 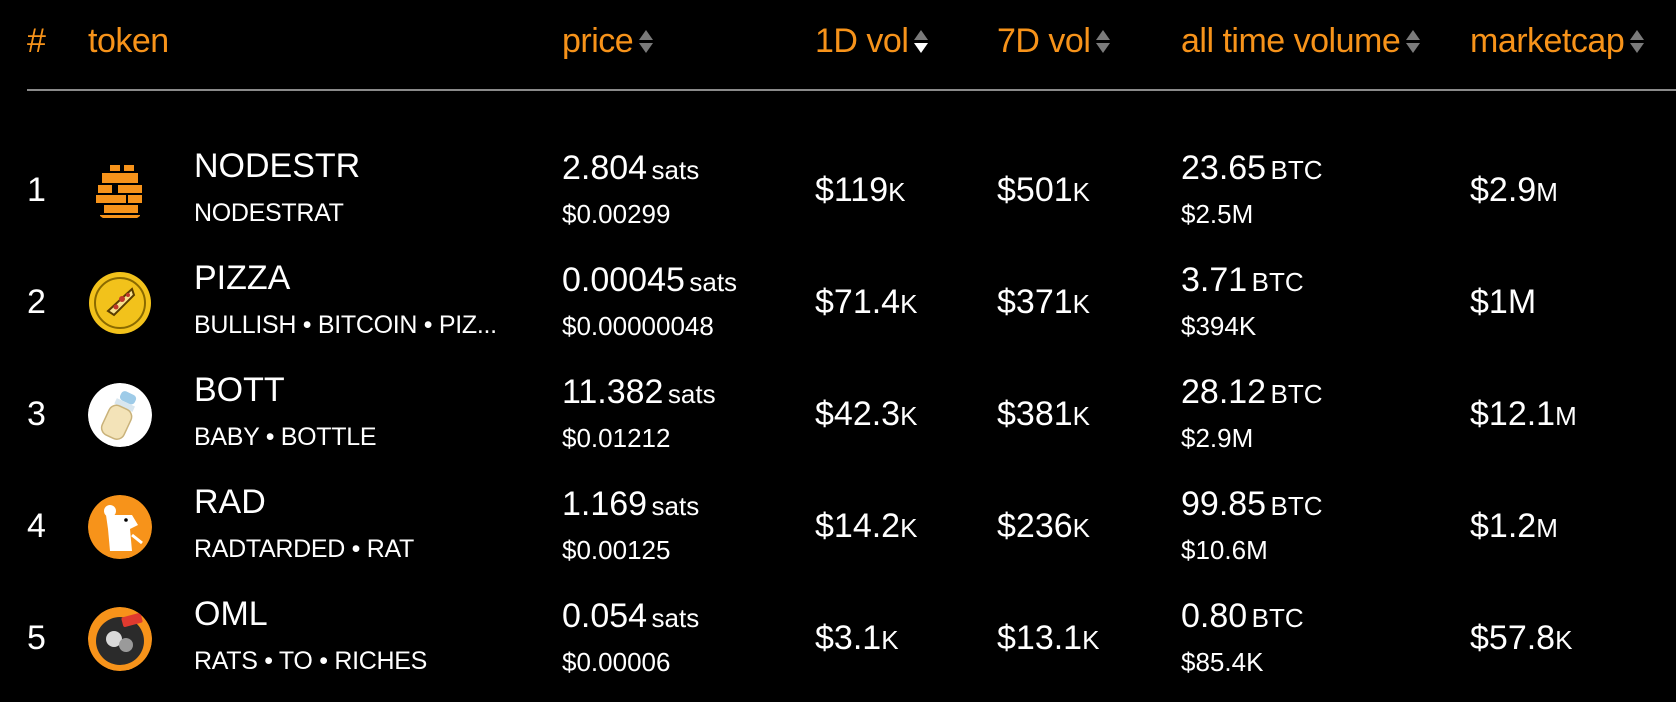 I want to click on price-sats: 1.169 sats, so click(x=631, y=504).